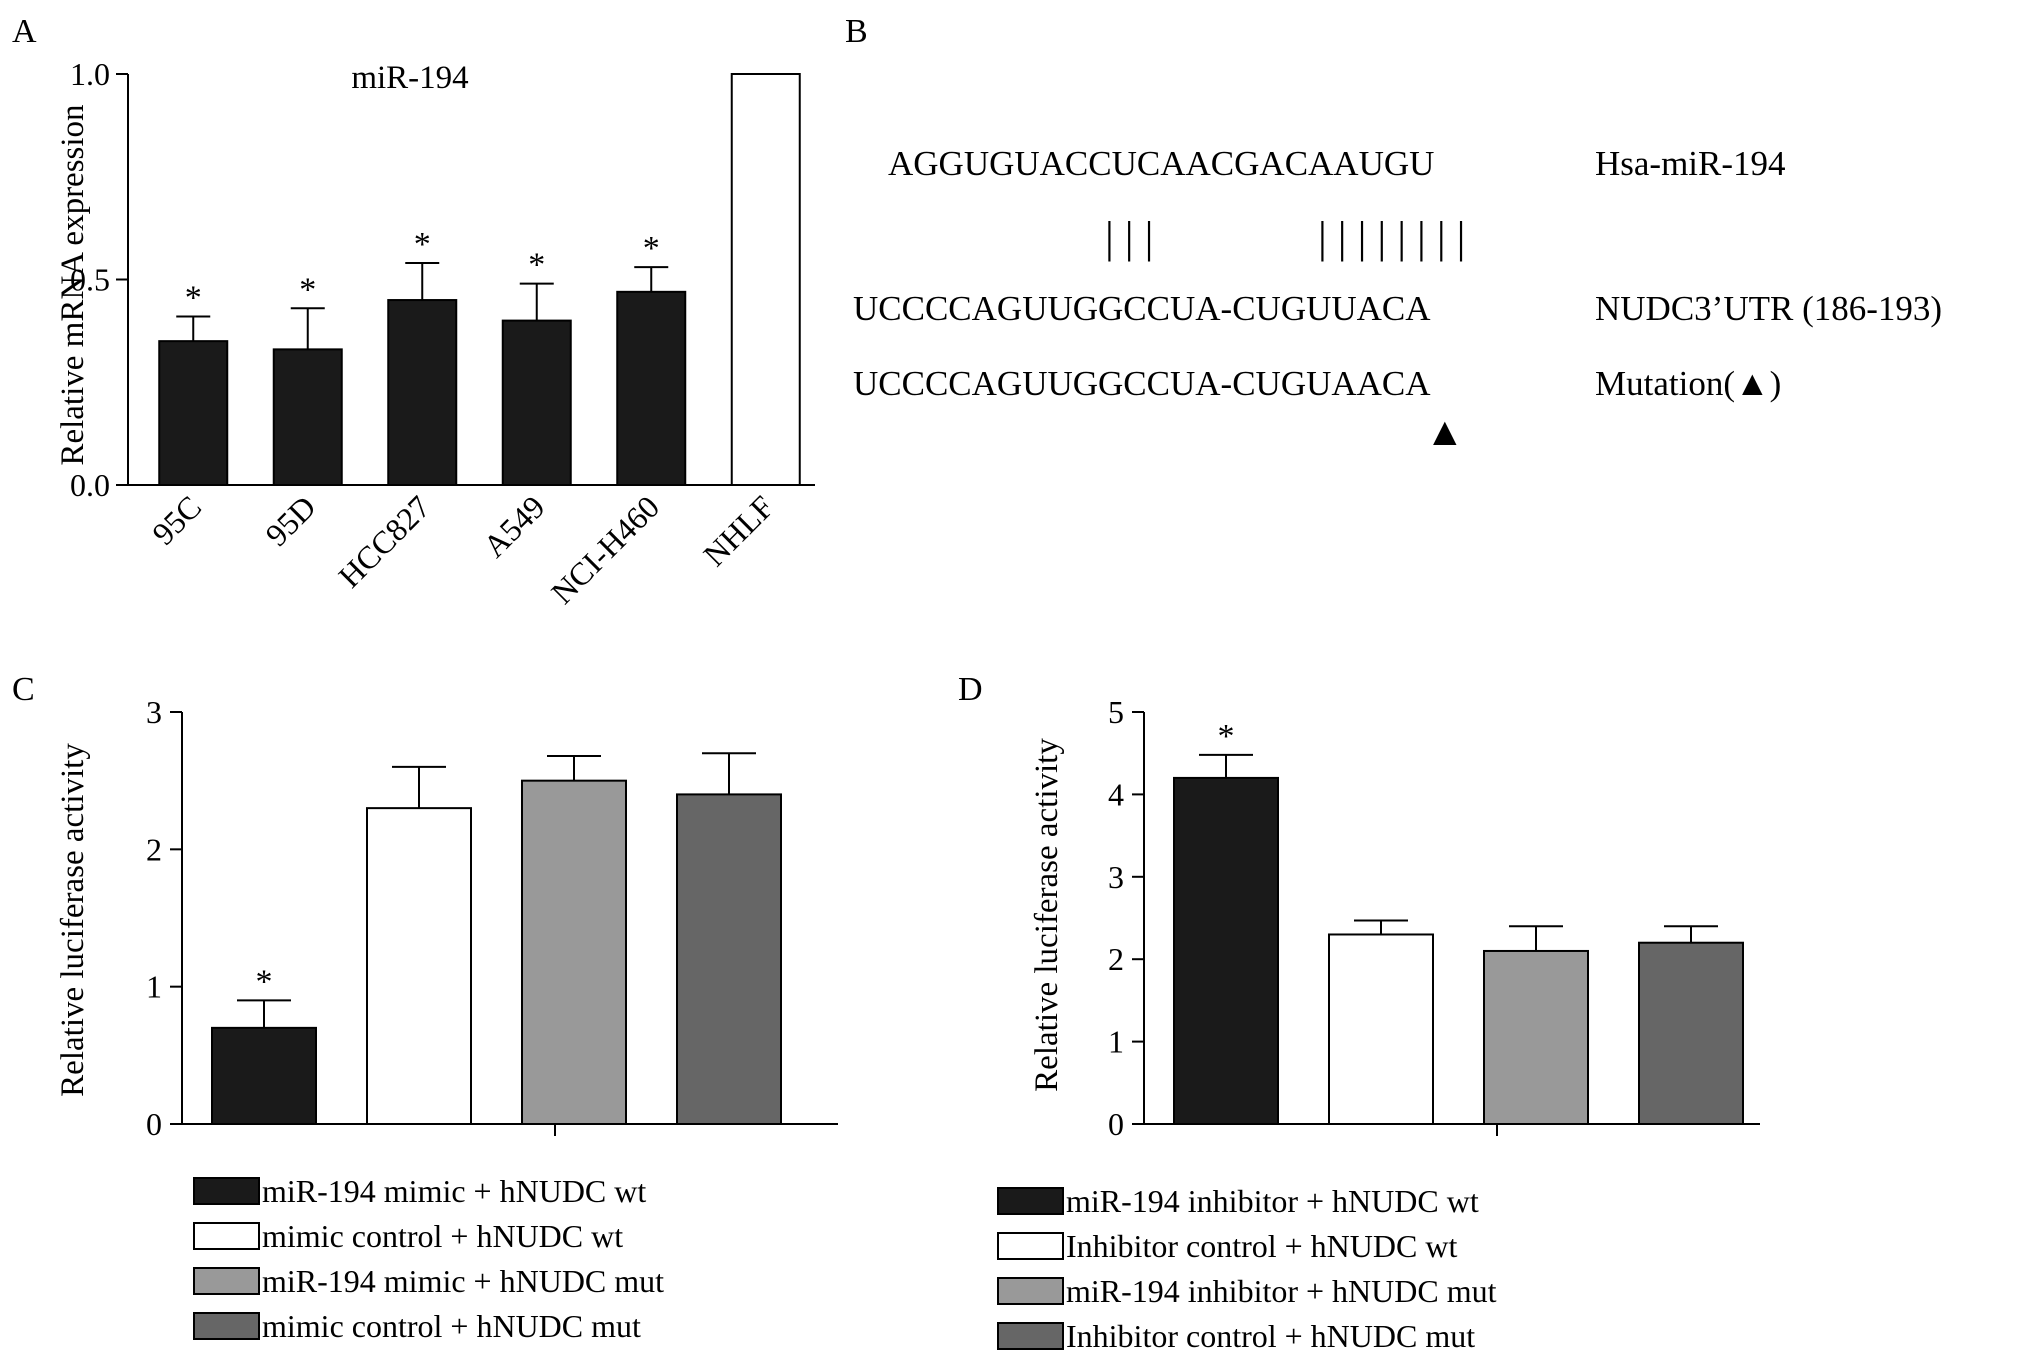  What do you see at coordinates (1116, 712) in the screenshot?
I see `y-tick-label: 5` at bounding box center [1116, 712].